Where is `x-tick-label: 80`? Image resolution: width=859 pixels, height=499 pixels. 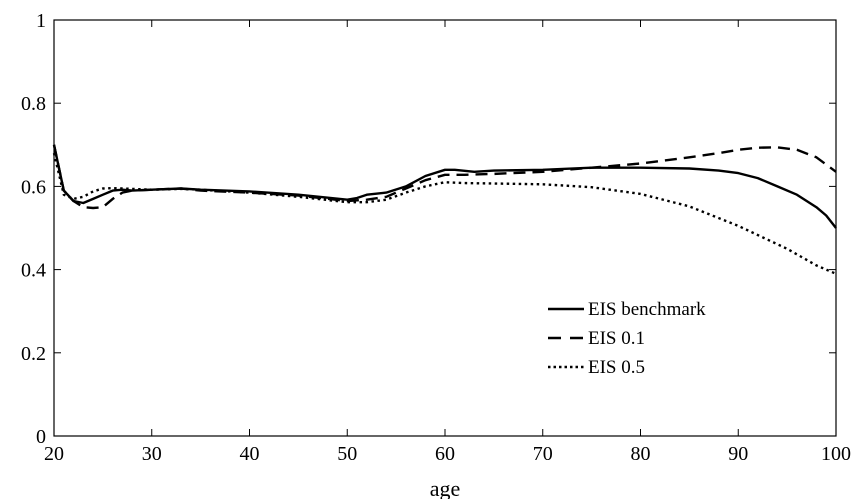
x-tick-label: 80 is located at coordinates (641, 454).